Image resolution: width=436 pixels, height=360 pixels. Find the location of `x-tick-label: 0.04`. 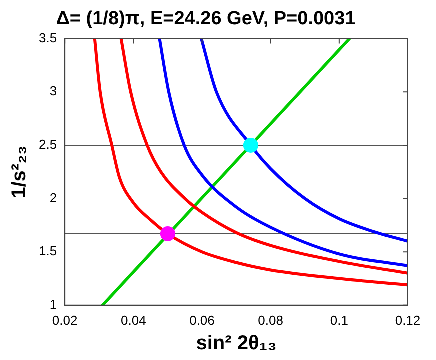

x-tick-label: 0.04 is located at coordinates (133, 320).